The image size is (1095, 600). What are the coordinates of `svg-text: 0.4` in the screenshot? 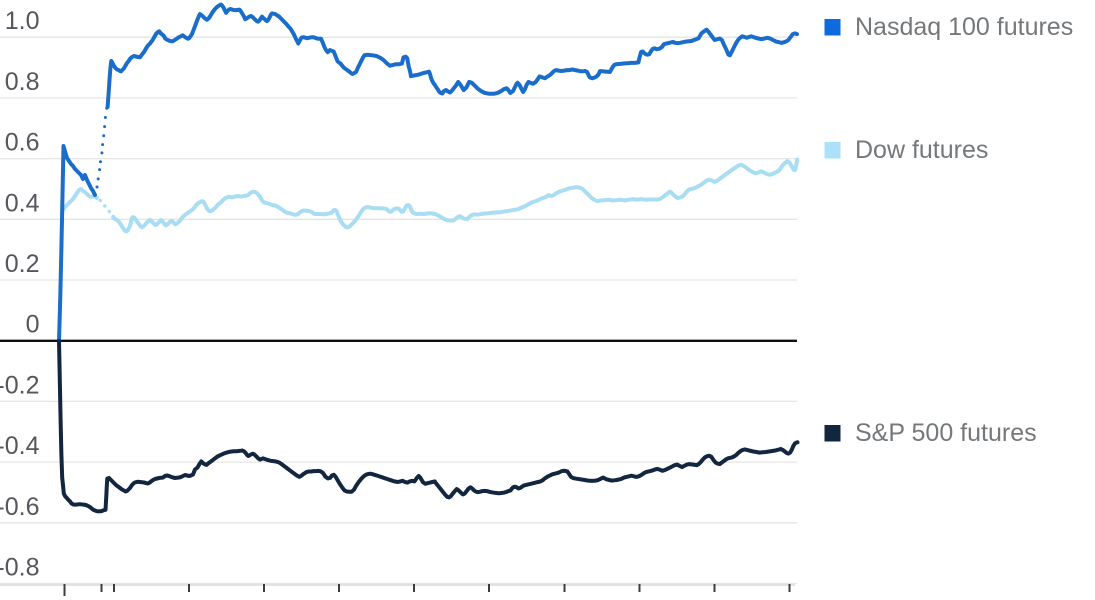 It's located at (22, 203).